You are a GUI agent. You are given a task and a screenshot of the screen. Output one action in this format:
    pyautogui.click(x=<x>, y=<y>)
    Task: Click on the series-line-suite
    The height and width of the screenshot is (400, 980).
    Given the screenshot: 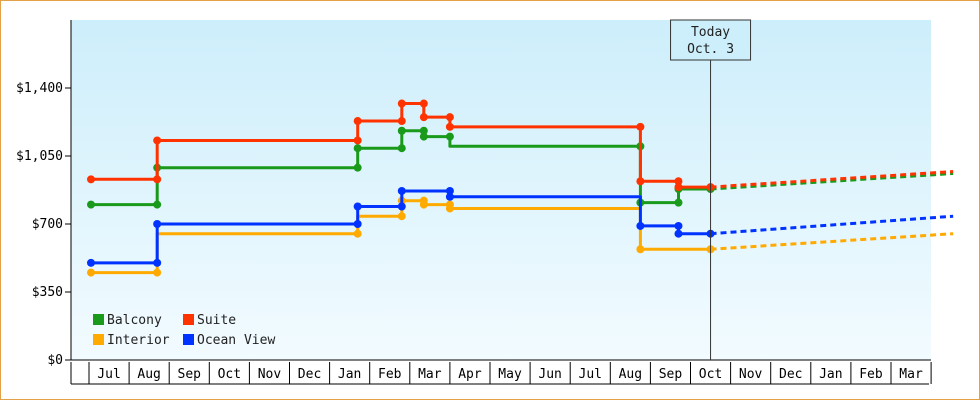 What is the action you would take?
    pyautogui.click(x=401, y=145)
    